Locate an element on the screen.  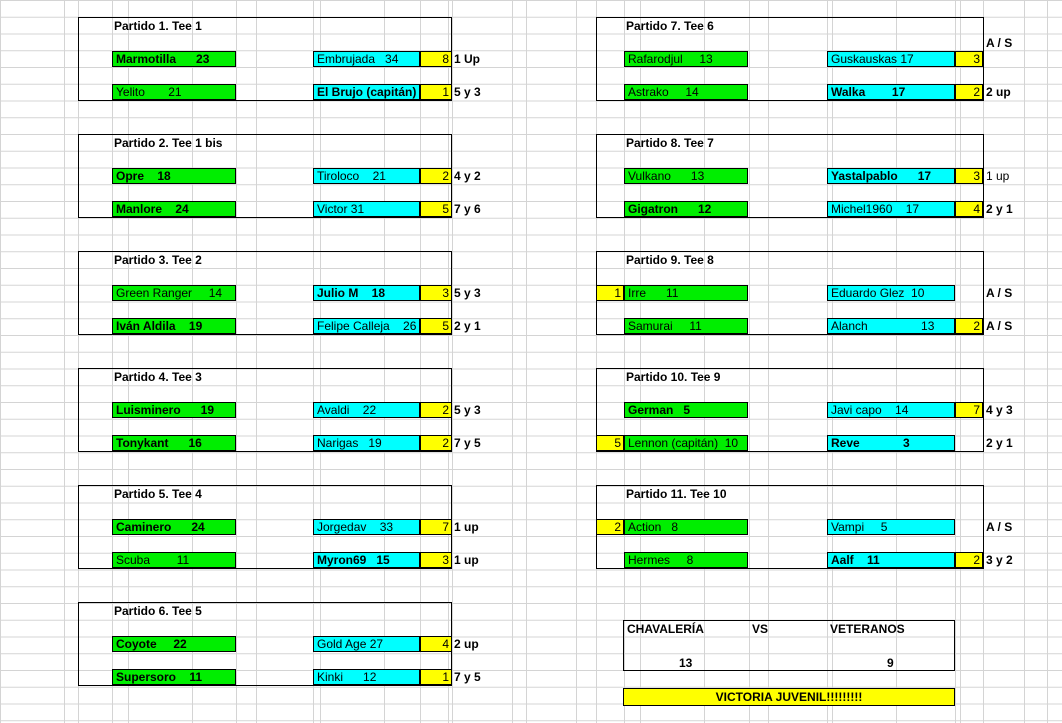
player-left-cell: Manlore 24 is located at coordinates (174, 209).